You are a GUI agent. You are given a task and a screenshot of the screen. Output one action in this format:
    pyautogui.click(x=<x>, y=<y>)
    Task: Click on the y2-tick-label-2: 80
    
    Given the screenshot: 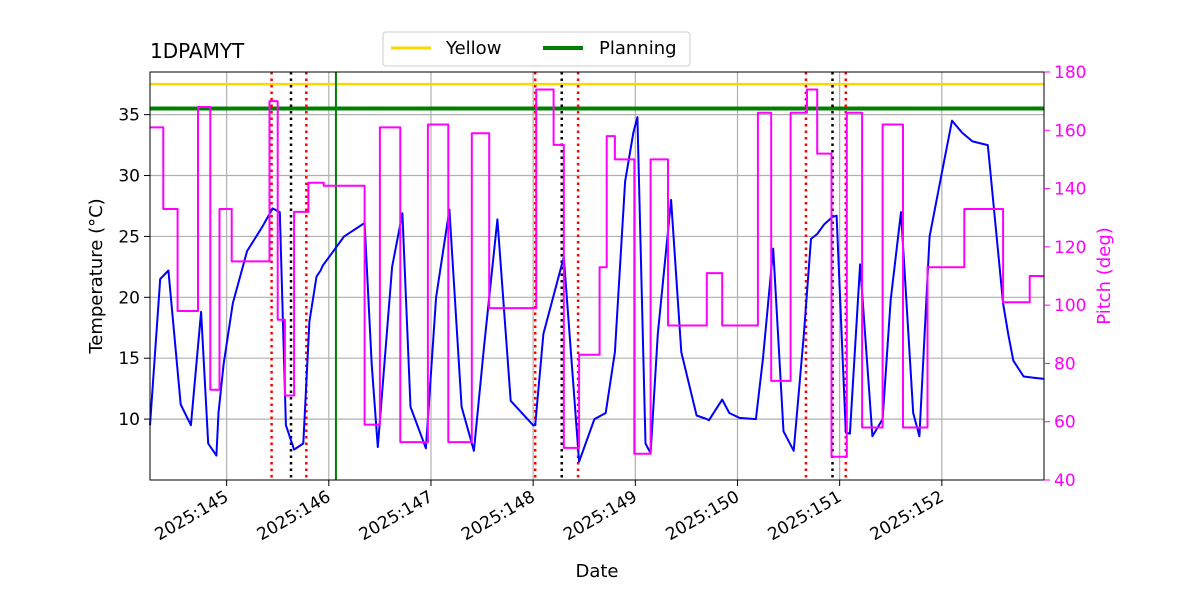 What is the action you would take?
    pyautogui.click(x=1065, y=364)
    